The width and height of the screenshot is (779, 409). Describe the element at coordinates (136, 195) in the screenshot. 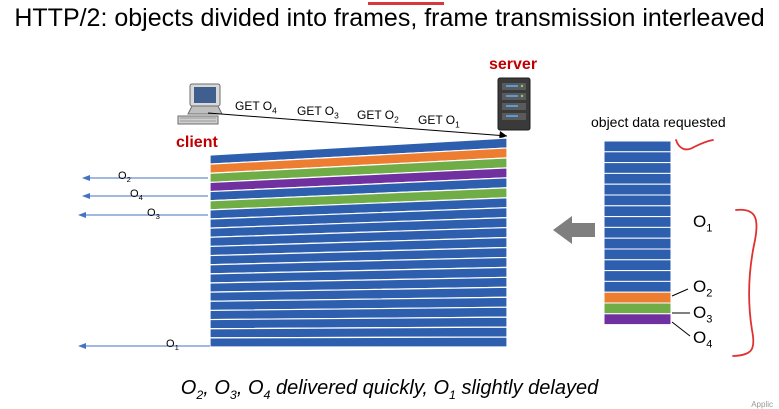

I see `arrival-label-o4: O4` at that location.